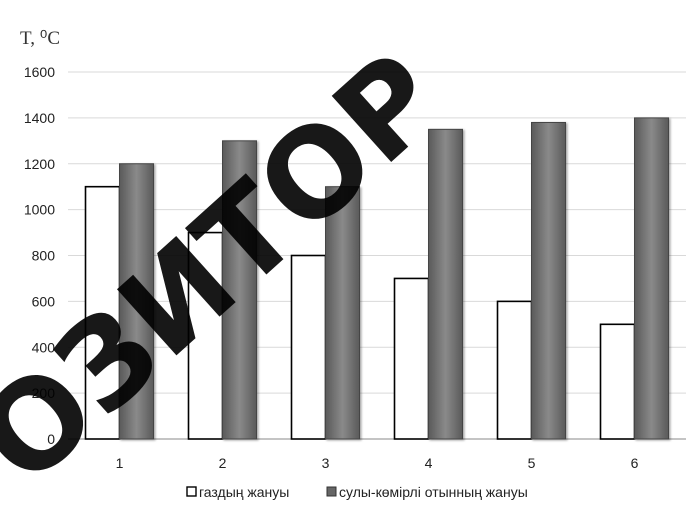  Describe the element at coordinates (120, 463) in the screenshot. I see `x-tick-label: 1` at that location.